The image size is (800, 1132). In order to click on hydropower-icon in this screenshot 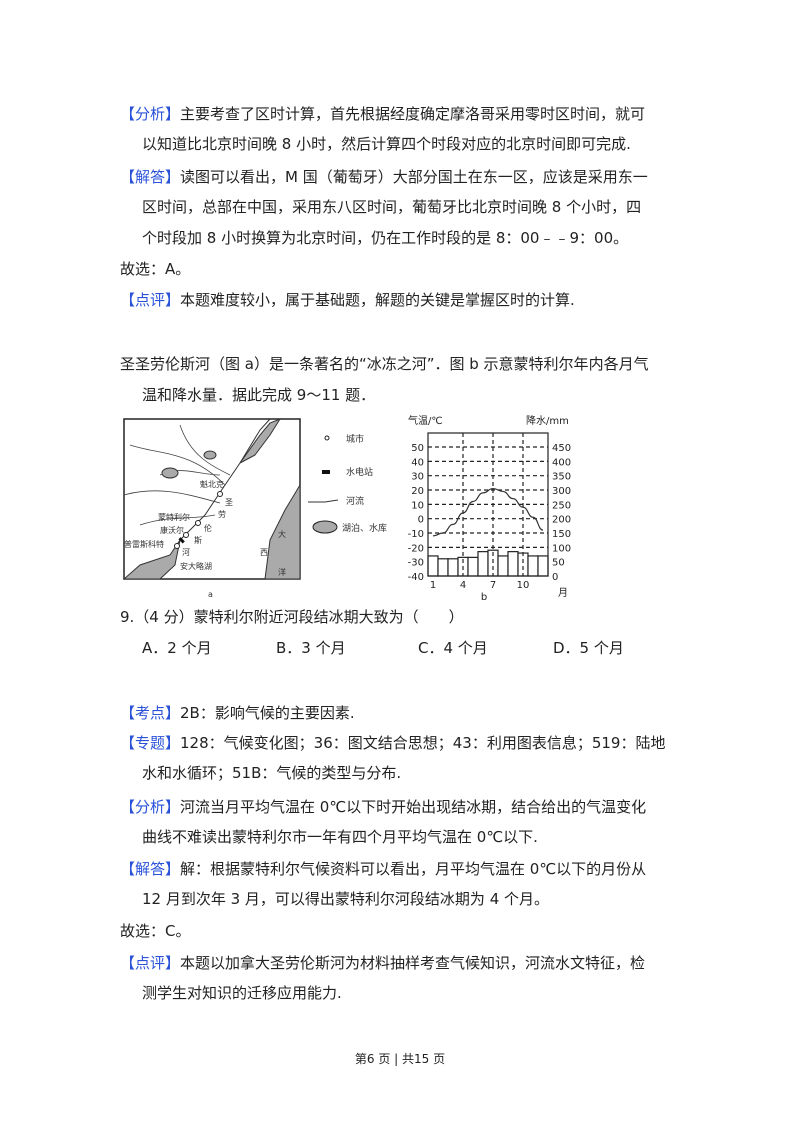, I will do `click(326, 472)`.